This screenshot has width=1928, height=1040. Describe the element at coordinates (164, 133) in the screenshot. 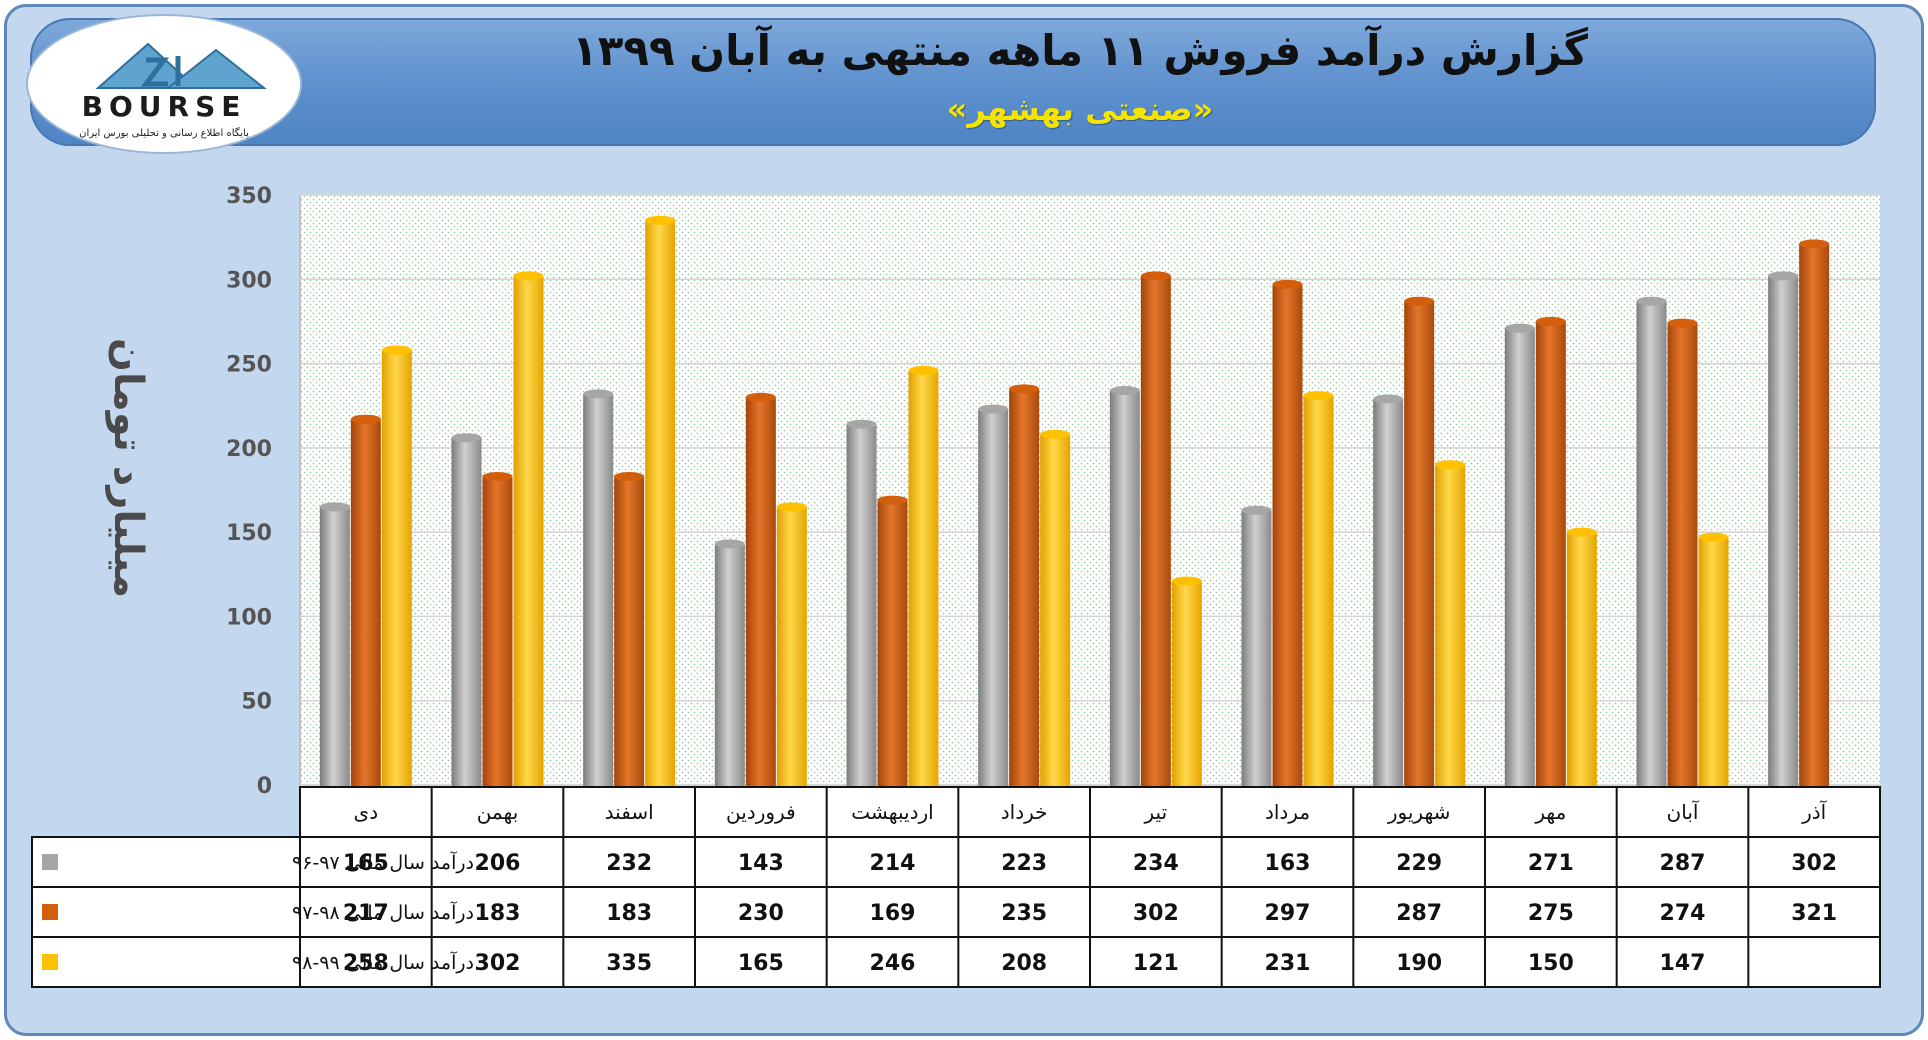

I see `logo-tagline: پایگاه اطلاع رسانی و تحلیلی بورس ایران` at that location.